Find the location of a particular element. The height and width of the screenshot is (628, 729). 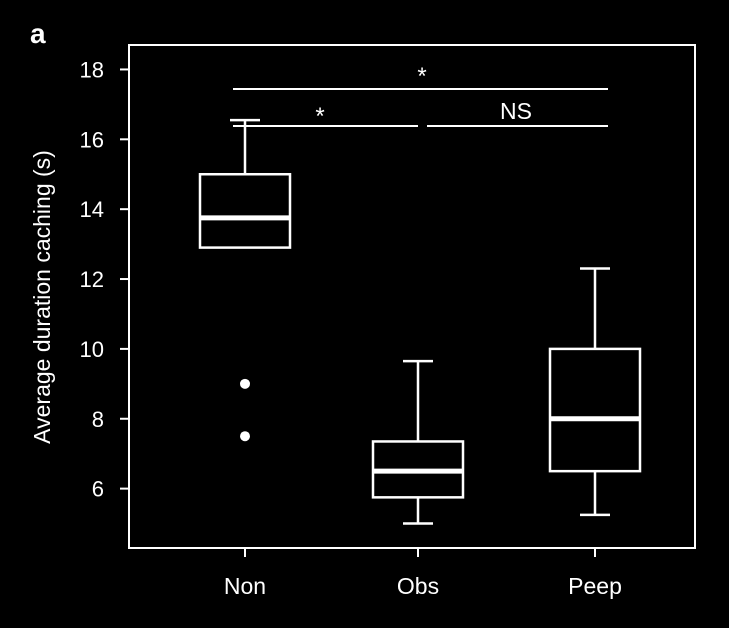

x-tick-label: Obs is located at coordinates (418, 586).